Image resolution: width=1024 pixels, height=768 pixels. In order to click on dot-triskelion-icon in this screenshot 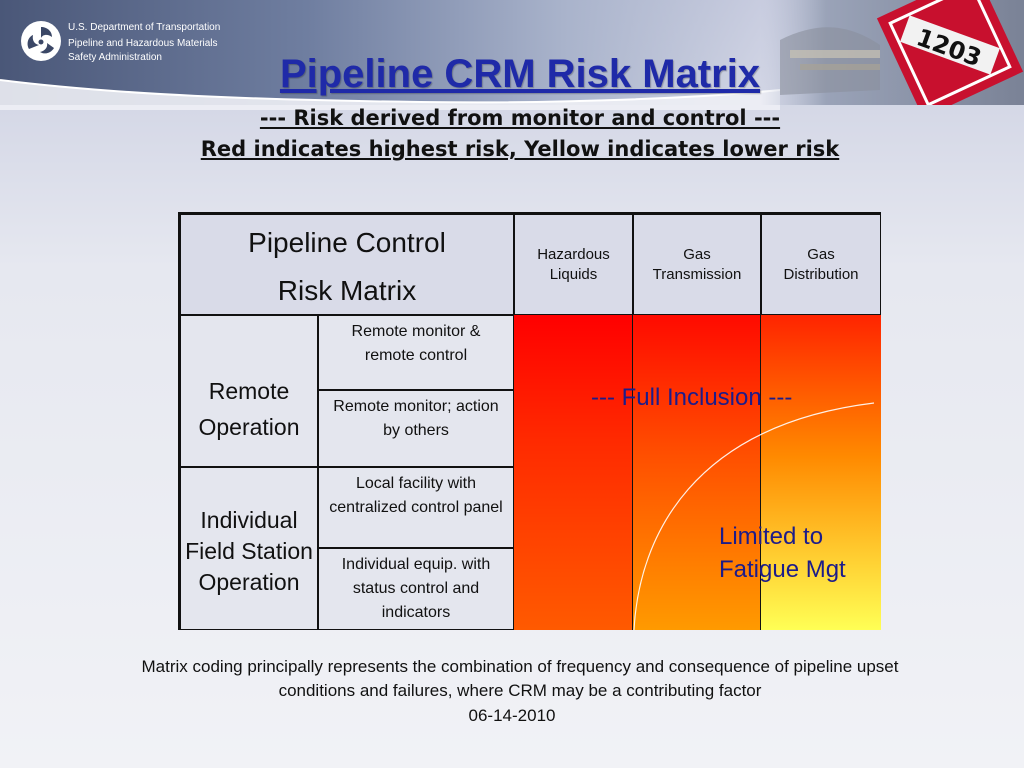, I will do `click(40, 40)`.